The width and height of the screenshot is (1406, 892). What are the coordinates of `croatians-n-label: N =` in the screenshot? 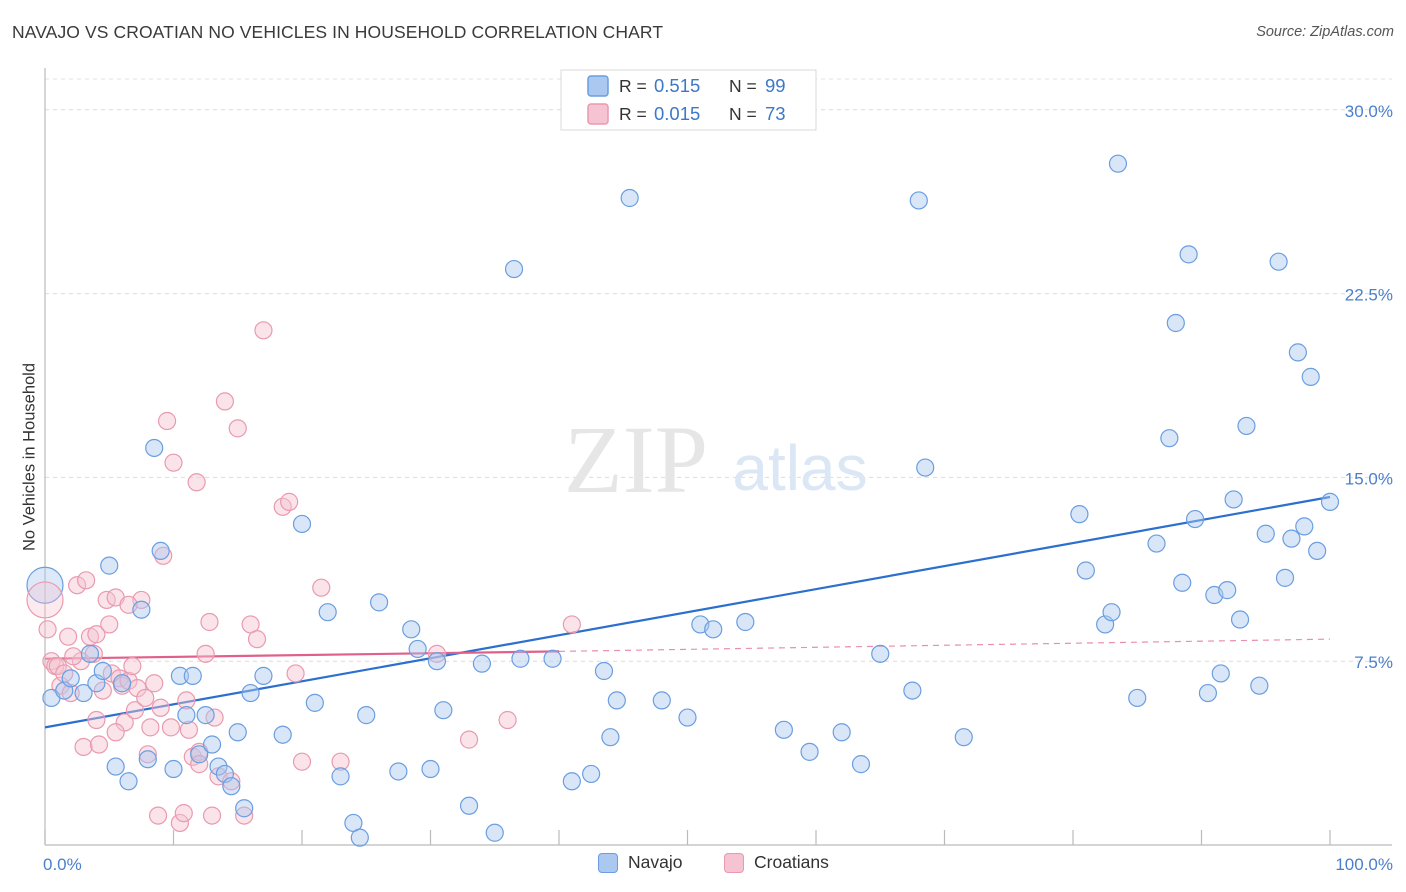 It's located at (743, 114).